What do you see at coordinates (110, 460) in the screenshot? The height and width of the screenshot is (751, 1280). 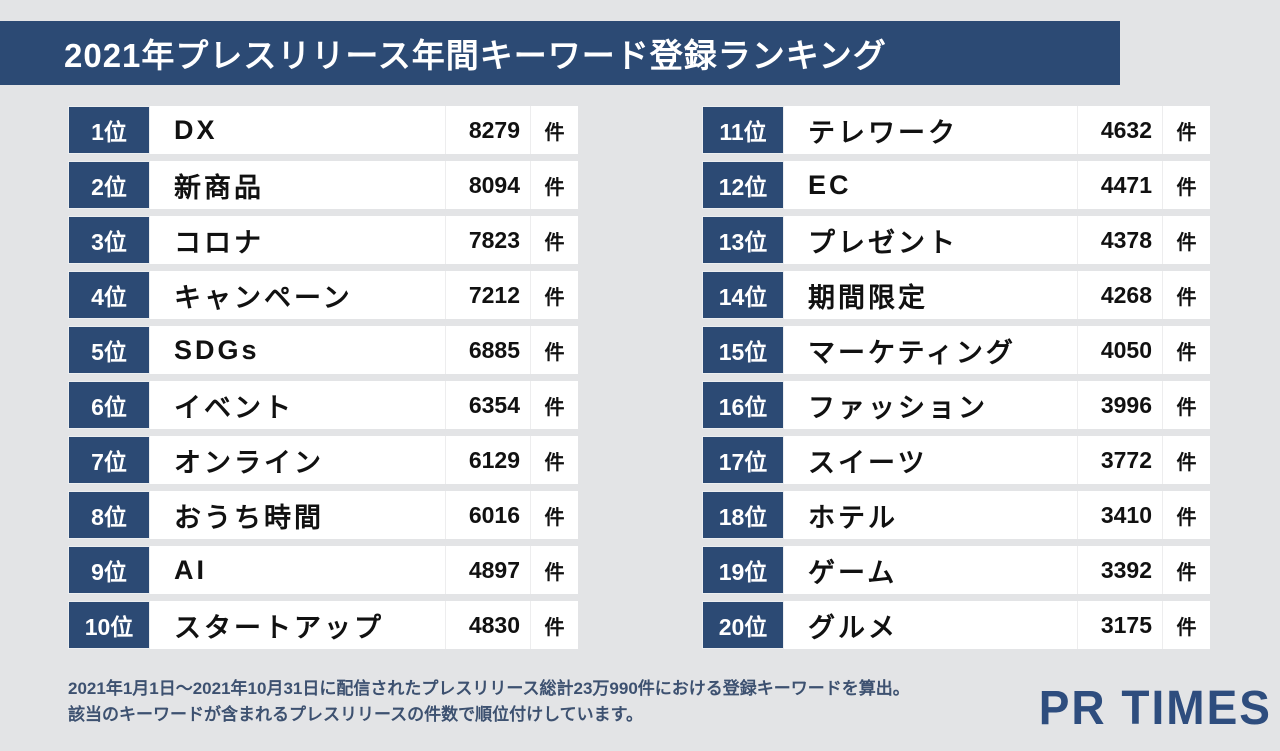 I see `rank-badge: 7位` at bounding box center [110, 460].